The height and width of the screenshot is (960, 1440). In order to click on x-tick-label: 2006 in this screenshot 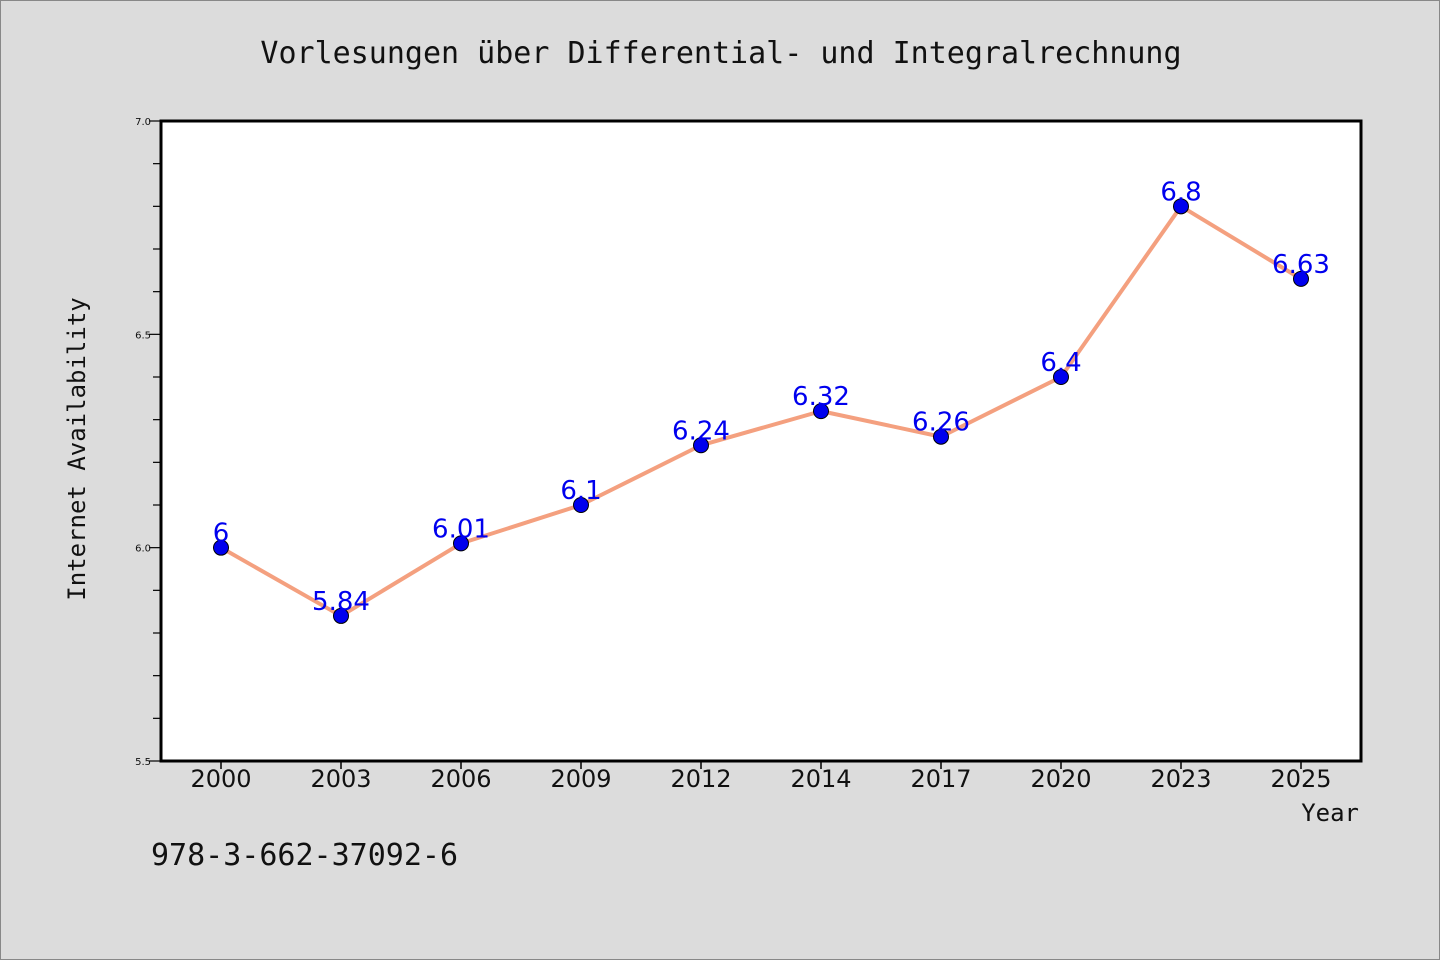, I will do `click(460, 779)`.